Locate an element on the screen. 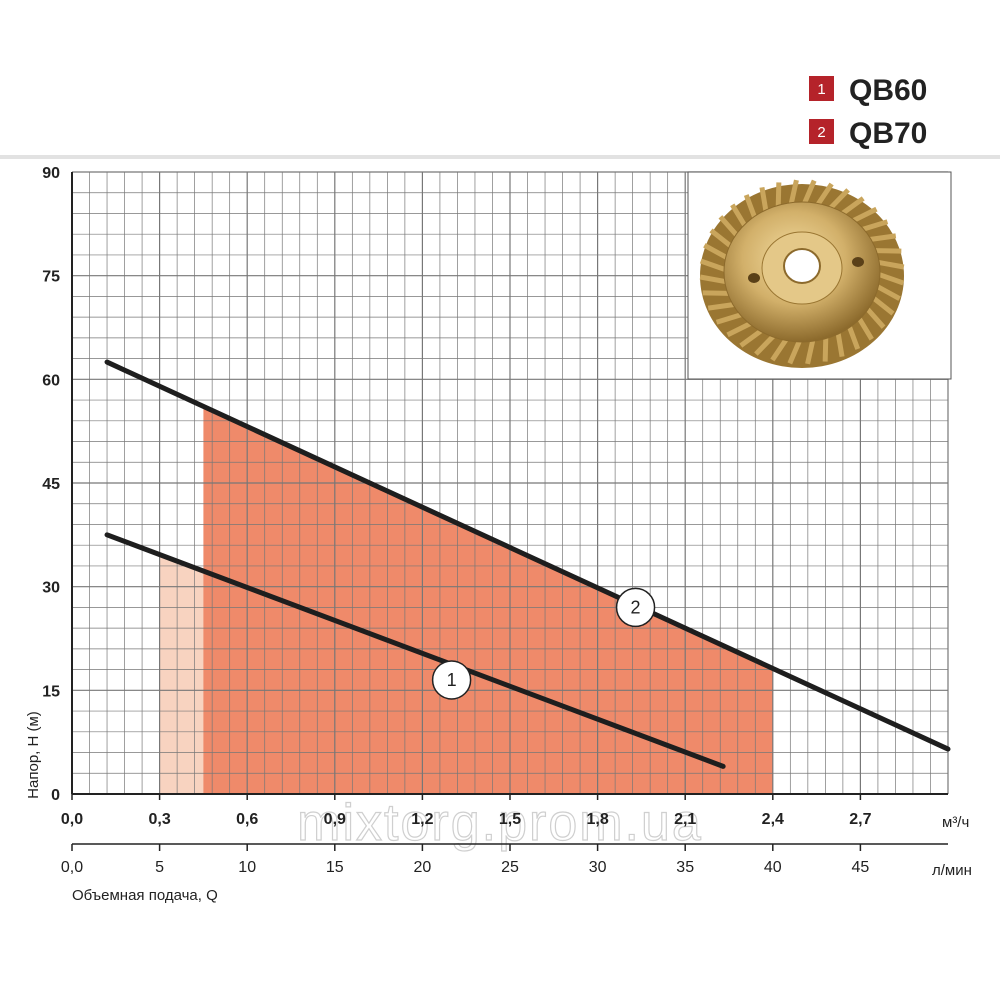  x2-tick-label: 25 is located at coordinates (510, 867).